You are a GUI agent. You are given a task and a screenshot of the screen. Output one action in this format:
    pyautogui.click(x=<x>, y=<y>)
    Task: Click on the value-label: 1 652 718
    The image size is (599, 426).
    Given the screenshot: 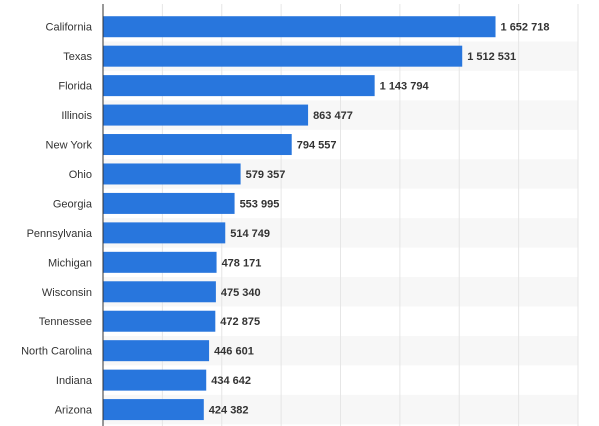 What is the action you would take?
    pyautogui.click(x=525, y=28)
    